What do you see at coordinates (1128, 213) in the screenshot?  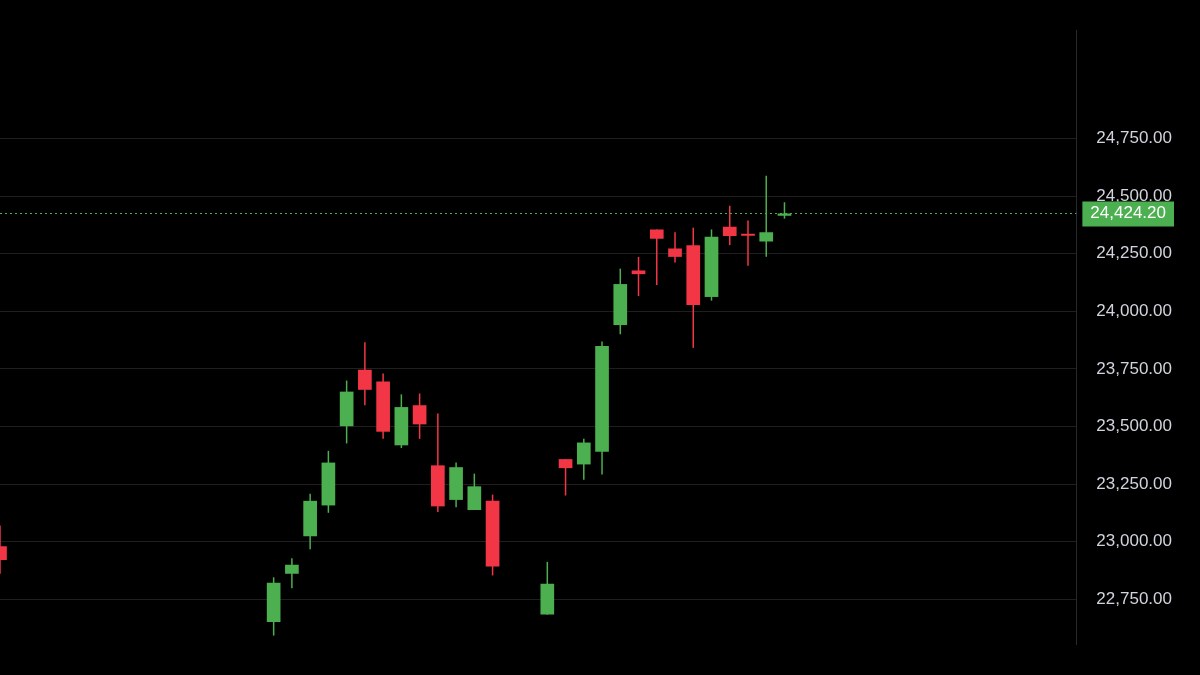 I see `ref-line-label: 24,424.20` at bounding box center [1128, 213].